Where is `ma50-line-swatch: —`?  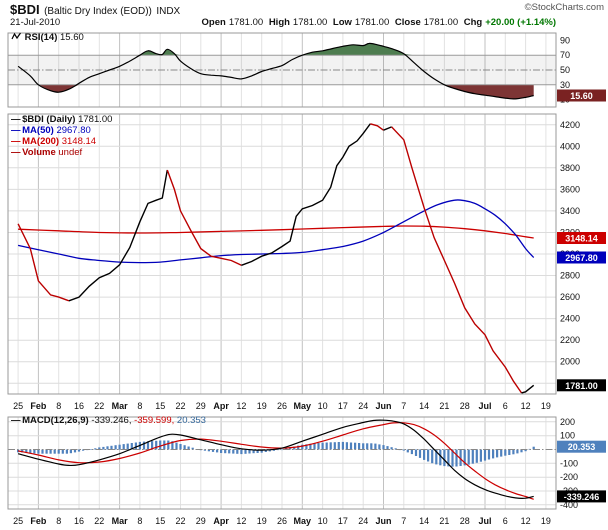 ma50-line-swatch: — is located at coordinates (15, 130).